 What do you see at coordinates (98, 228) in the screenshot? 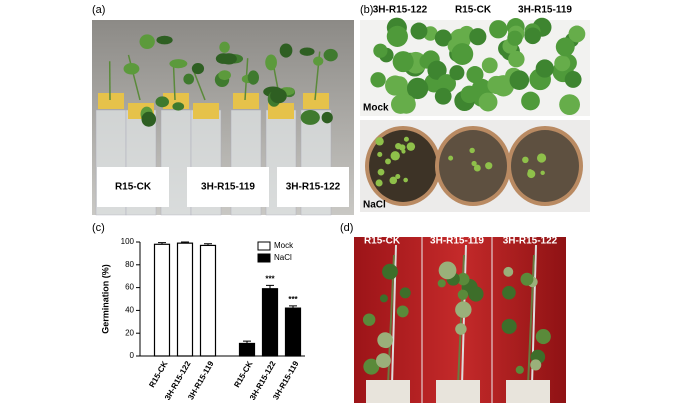
I see `panel-label: (c)` at bounding box center [98, 228].